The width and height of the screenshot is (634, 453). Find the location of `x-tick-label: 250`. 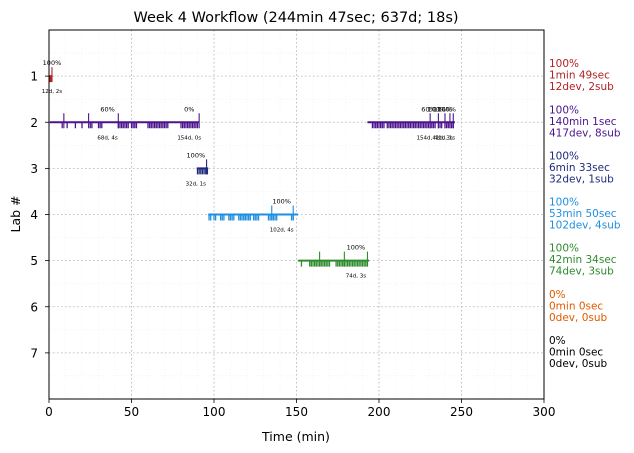

x-tick-label: 250 is located at coordinates (461, 412).